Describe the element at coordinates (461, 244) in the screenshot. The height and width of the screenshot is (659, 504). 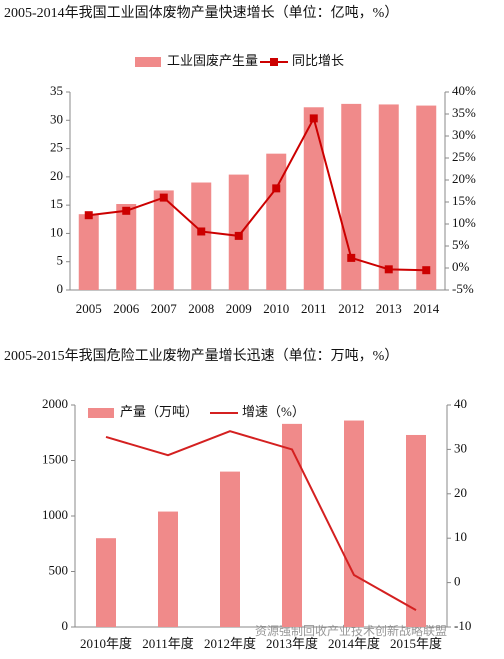
I see `y2-tick-label: 5%` at that location.